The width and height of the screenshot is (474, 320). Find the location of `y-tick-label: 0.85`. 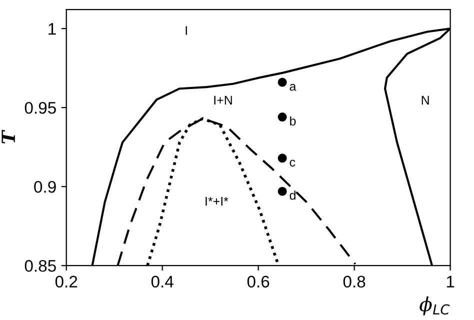

y-tick-label: 0.85 is located at coordinates (40, 266).